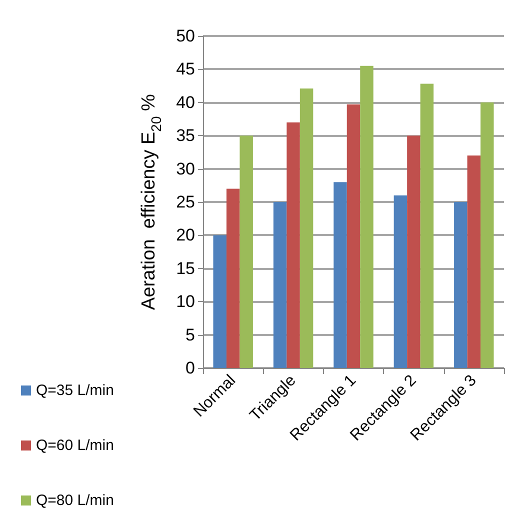 The width and height of the screenshot is (530, 531). Describe the element at coordinates (185, 268) in the screenshot. I see `y-tick-label: 15` at that location.